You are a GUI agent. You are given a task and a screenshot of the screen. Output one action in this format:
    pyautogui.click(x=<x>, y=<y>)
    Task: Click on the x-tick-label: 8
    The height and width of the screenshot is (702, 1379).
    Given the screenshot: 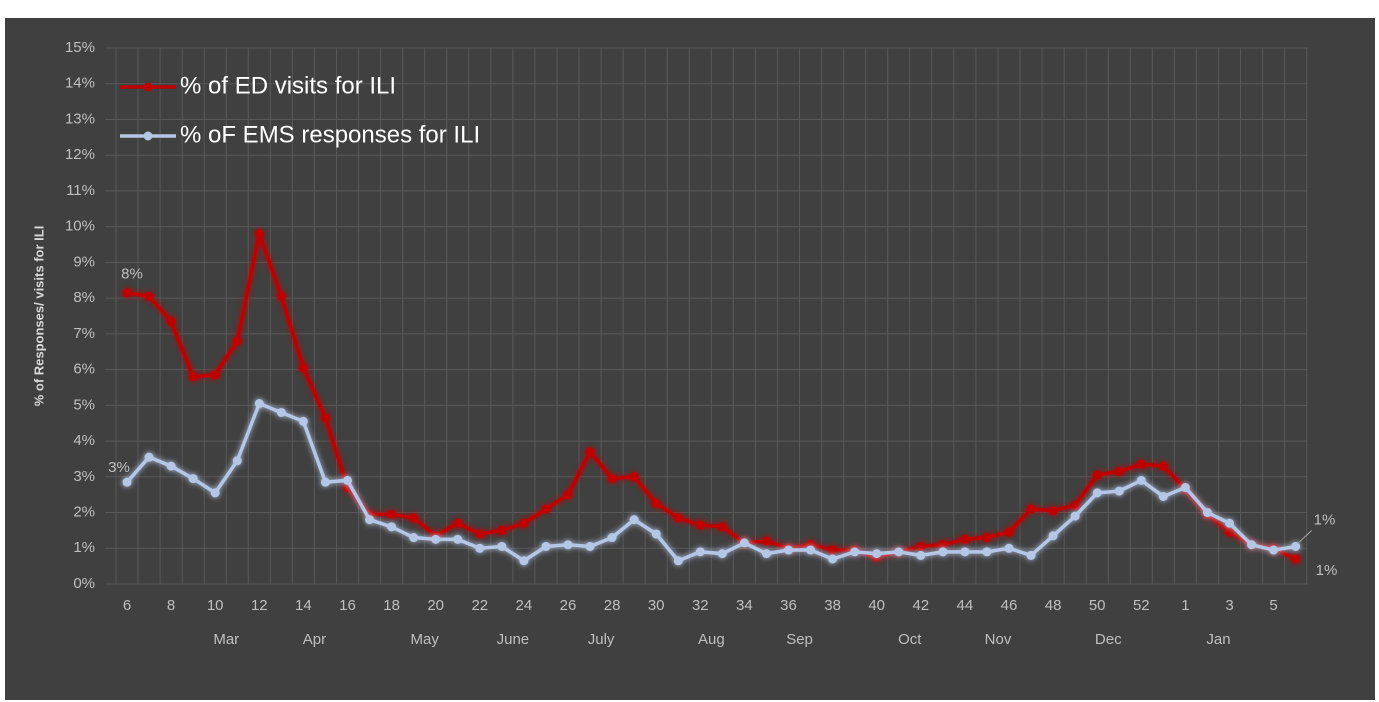 What is the action you would take?
    pyautogui.click(x=171, y=605)
    